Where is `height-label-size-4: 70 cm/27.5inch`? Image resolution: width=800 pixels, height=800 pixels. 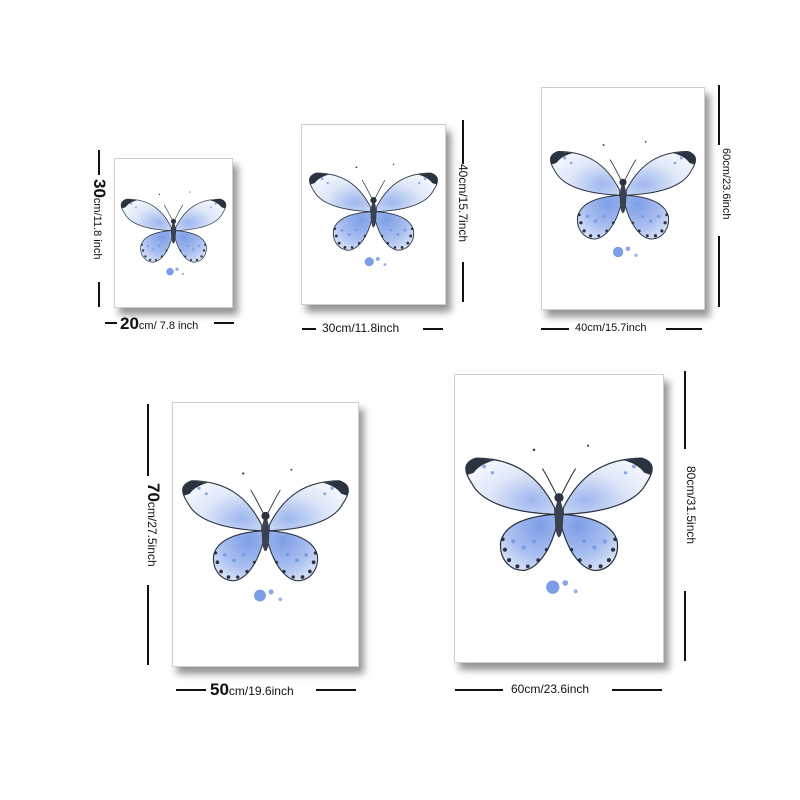
height-label-size-4: 70 cm/27.5inch is located at coordinates (153, 525).